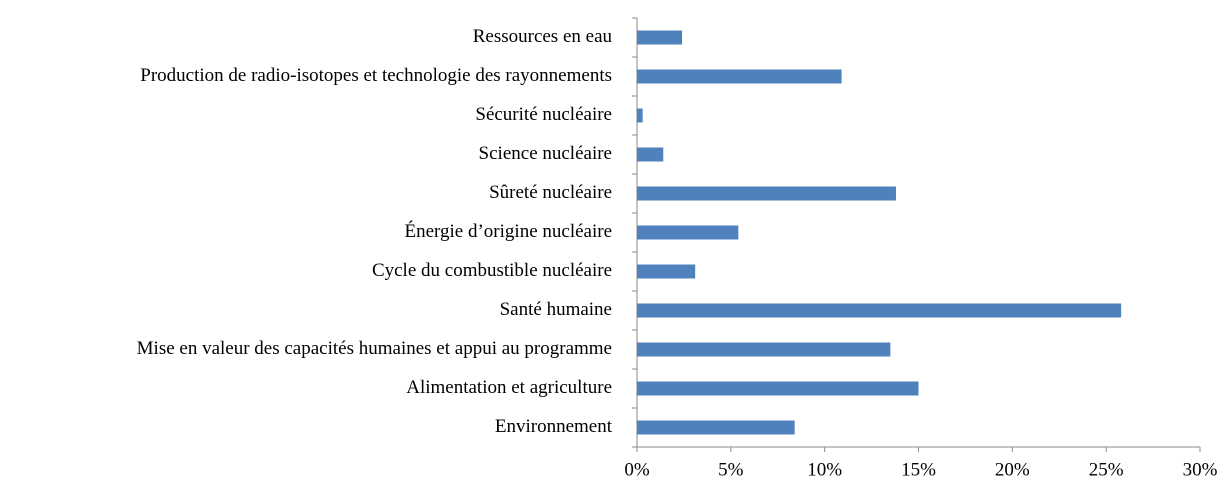 The width and height of the screenshot is (1226, 488). I want to click on y-tick-label: Santé humaine, so click(556, 309).